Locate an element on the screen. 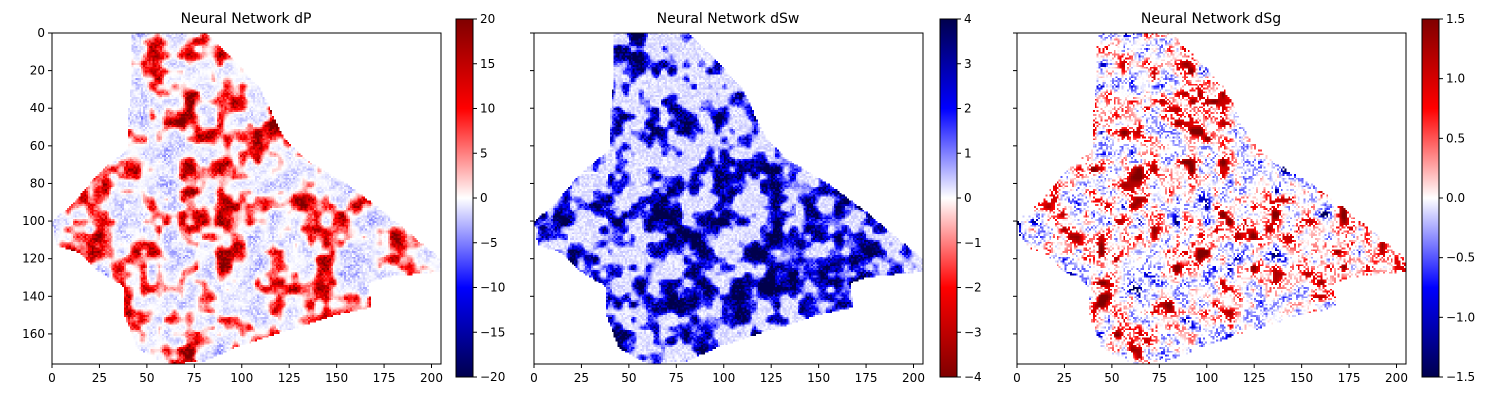  colorbar-tick-label: −2 is located at coordinates (973, 288).